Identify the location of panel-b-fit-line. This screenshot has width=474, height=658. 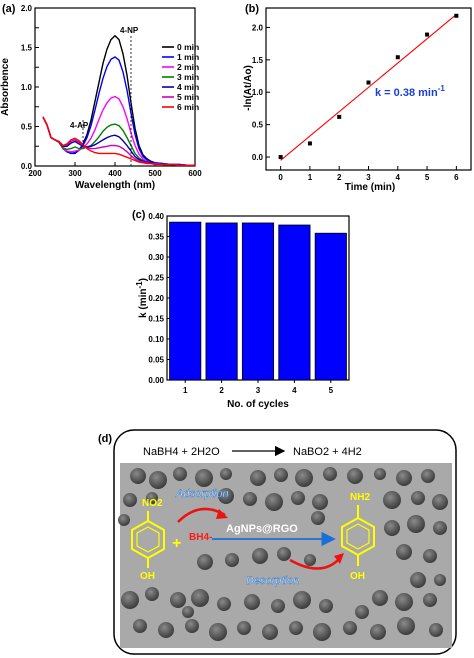
(368, 87).